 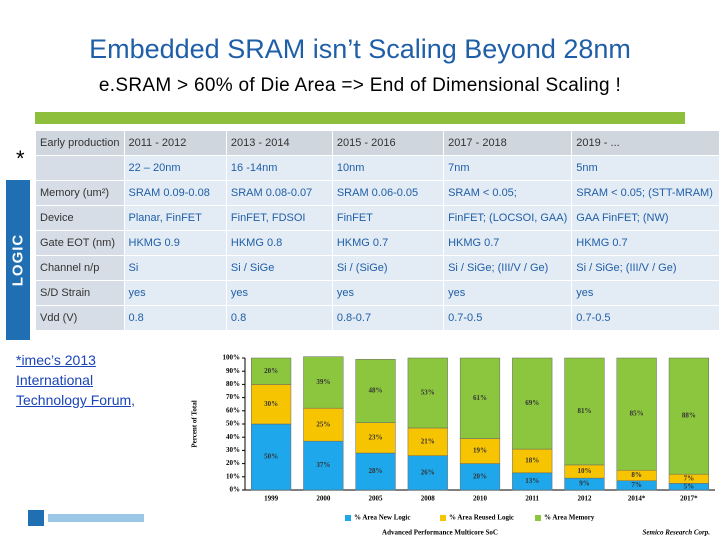 I want to click on x-tick-label: 2008, so click(x=428, y=499).